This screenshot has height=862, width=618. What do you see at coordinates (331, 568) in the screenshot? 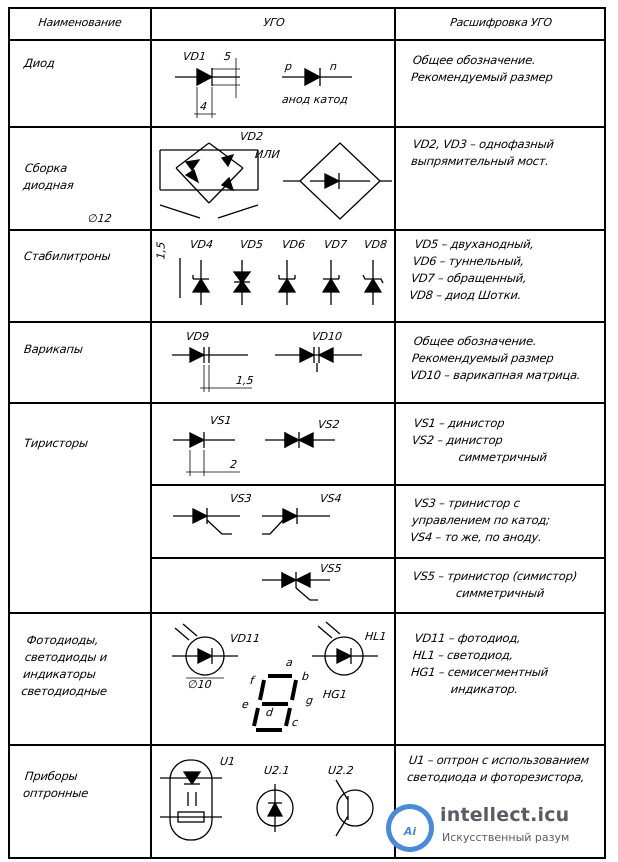
I see `label-vs5: VS5` at bounding box center [331, 568].